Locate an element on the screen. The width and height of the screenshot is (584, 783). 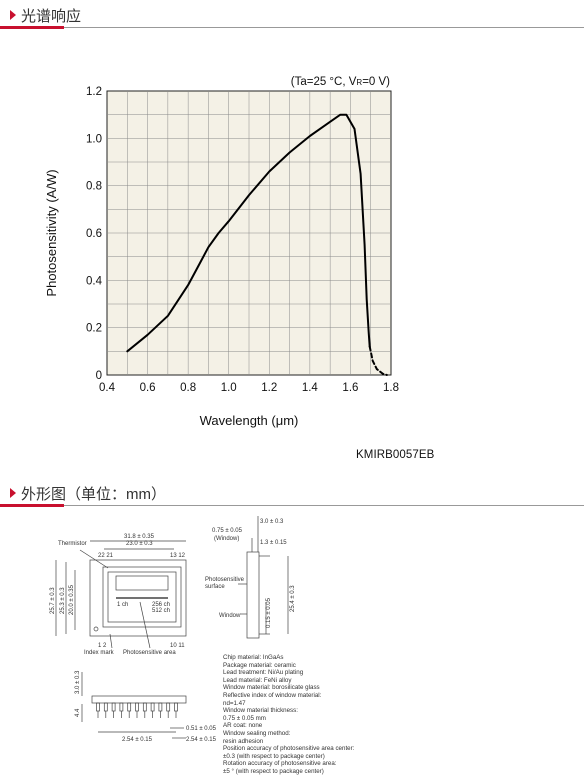
pin-label-10-11: 10 11 is located at coordinates (177, 646).